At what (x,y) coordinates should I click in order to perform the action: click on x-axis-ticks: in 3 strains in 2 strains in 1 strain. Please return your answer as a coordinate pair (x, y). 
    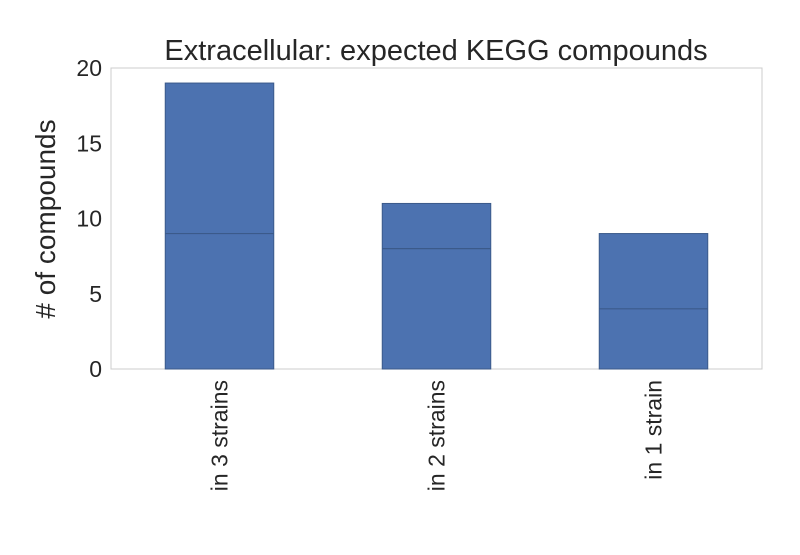
    Looking at the image, I should click on (437, 435).